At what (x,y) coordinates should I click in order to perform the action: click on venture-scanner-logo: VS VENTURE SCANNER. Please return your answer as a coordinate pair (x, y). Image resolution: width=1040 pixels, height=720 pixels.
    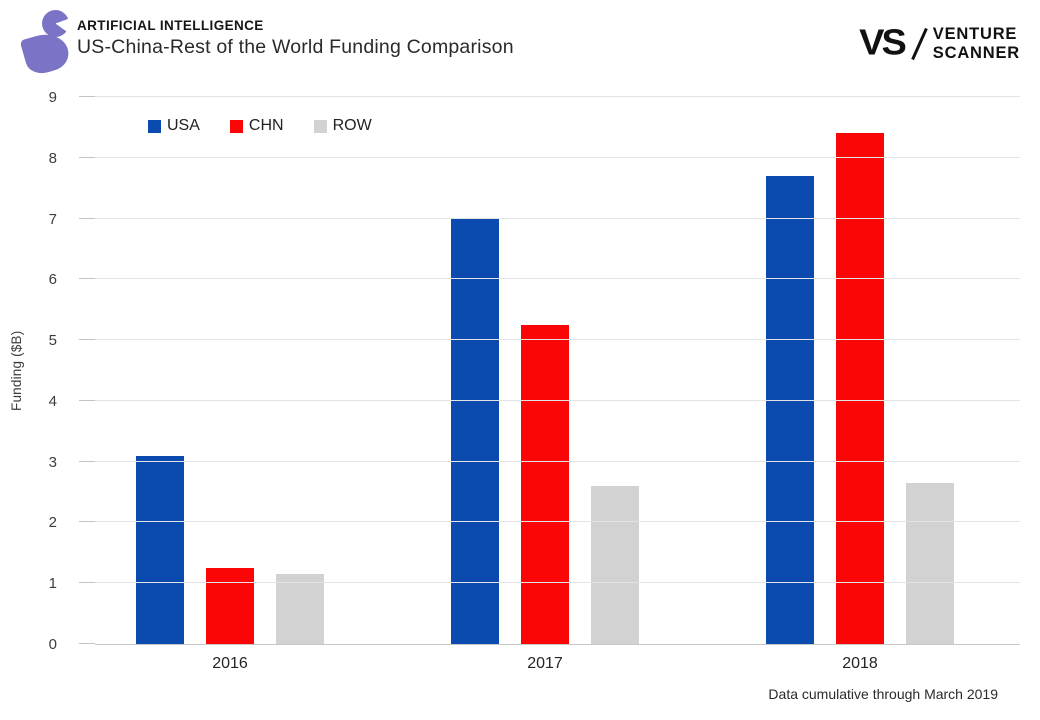
    Looking at the image, I should click on (939, 43).